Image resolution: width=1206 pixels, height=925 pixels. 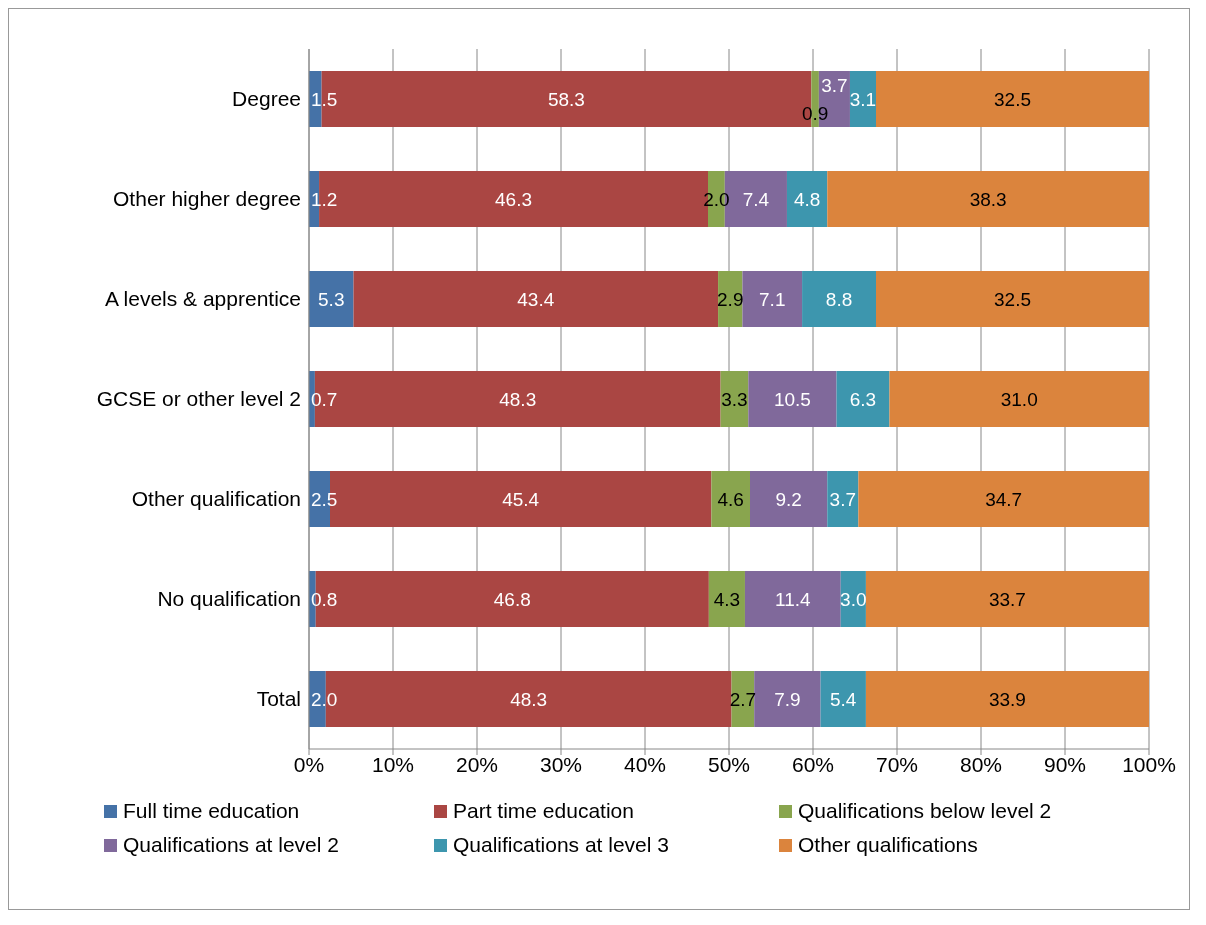 I want to click on y-tick-label: A levels & apprentice, so click(x=202, y=299).